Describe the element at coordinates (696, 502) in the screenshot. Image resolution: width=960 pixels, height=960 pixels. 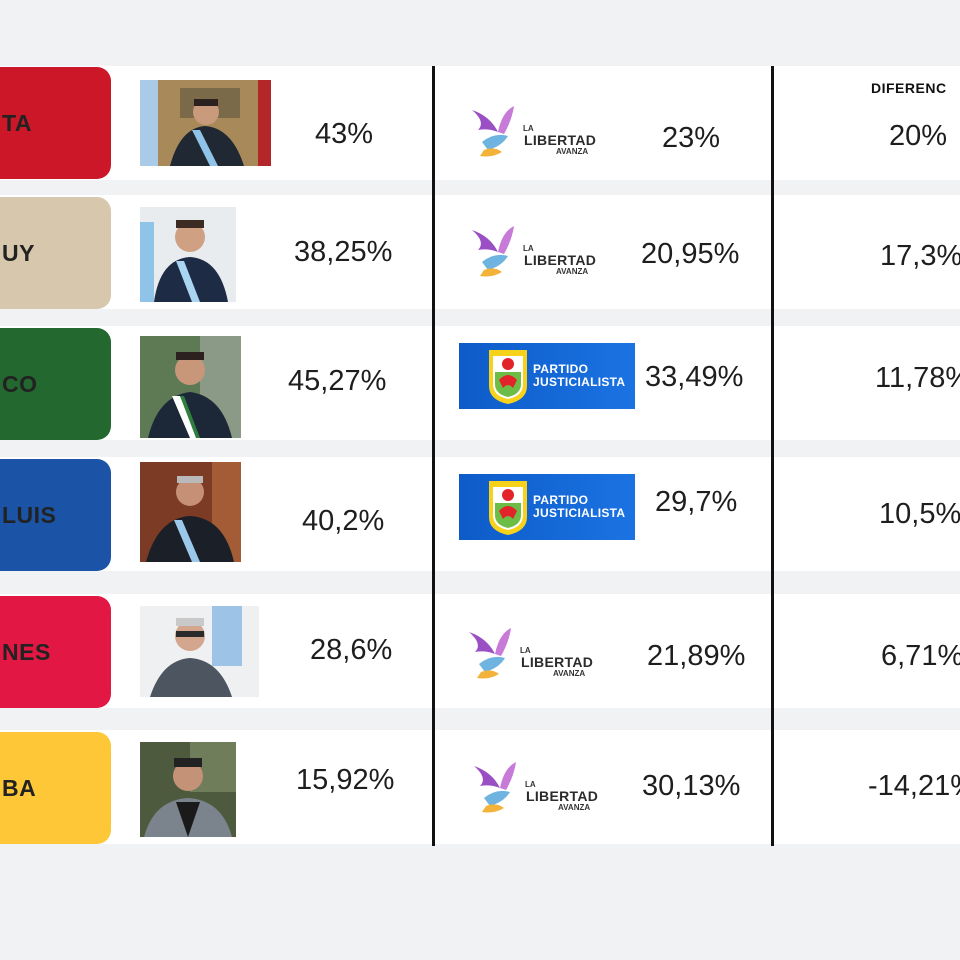
I see `opponent-percentage: 29,7%` at that location.